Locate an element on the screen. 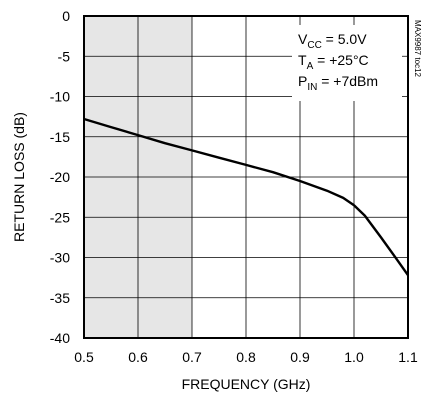  y-tick-label: -5 is located at coordinates (64, 56).